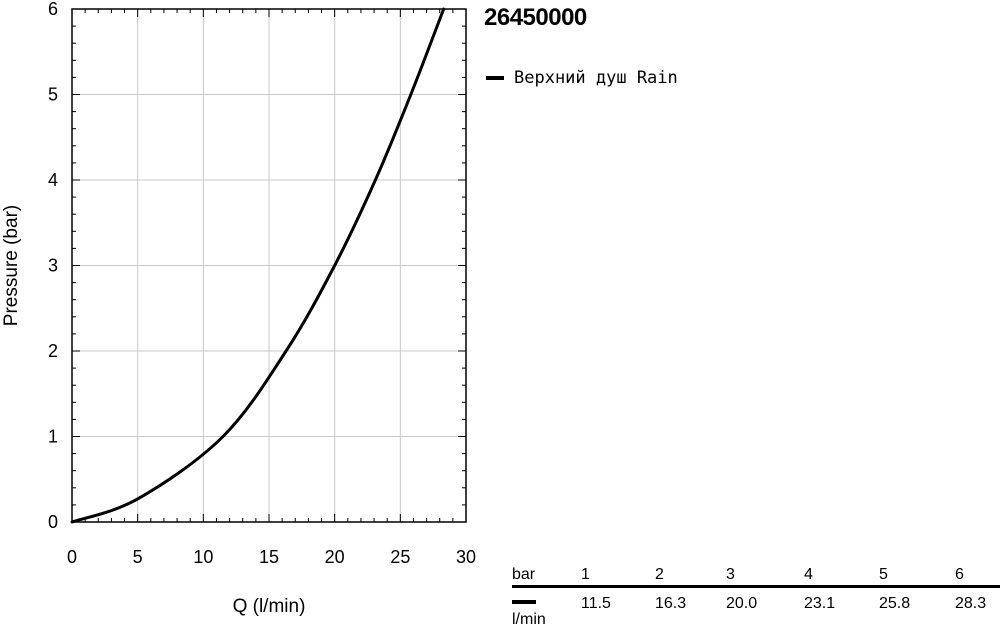 This screenshot has width=1000, height=629. I want to click on table-pressure-value: 6, so click(959, 574).